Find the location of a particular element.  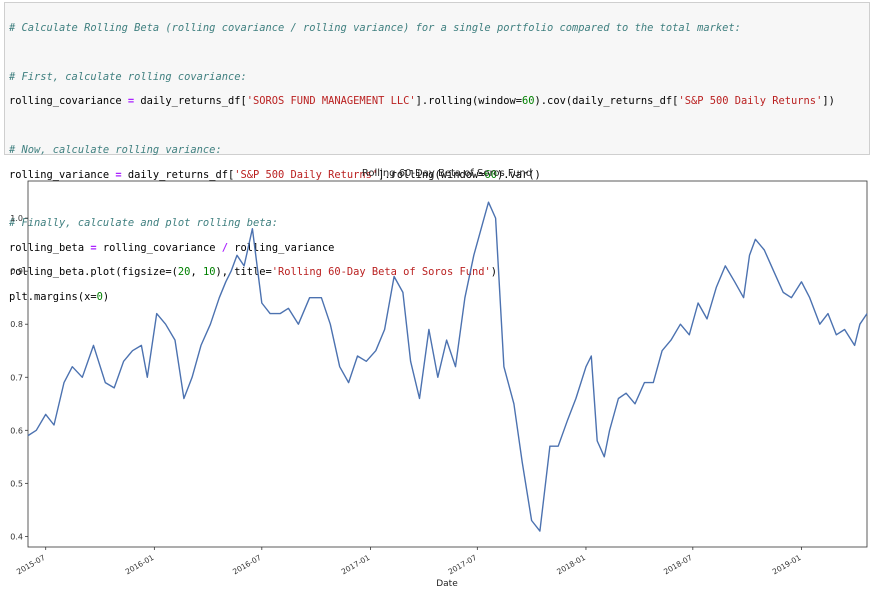

y-tick-label: 0.8 is located at coordinates (16, 324).